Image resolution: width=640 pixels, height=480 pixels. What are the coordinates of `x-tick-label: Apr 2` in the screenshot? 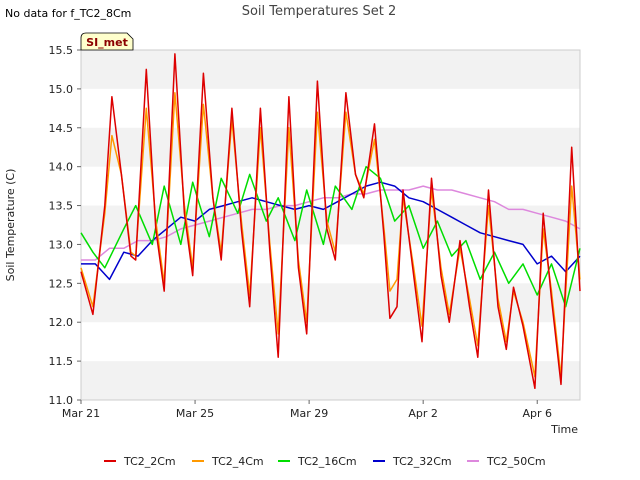 It's located at (423, 413).